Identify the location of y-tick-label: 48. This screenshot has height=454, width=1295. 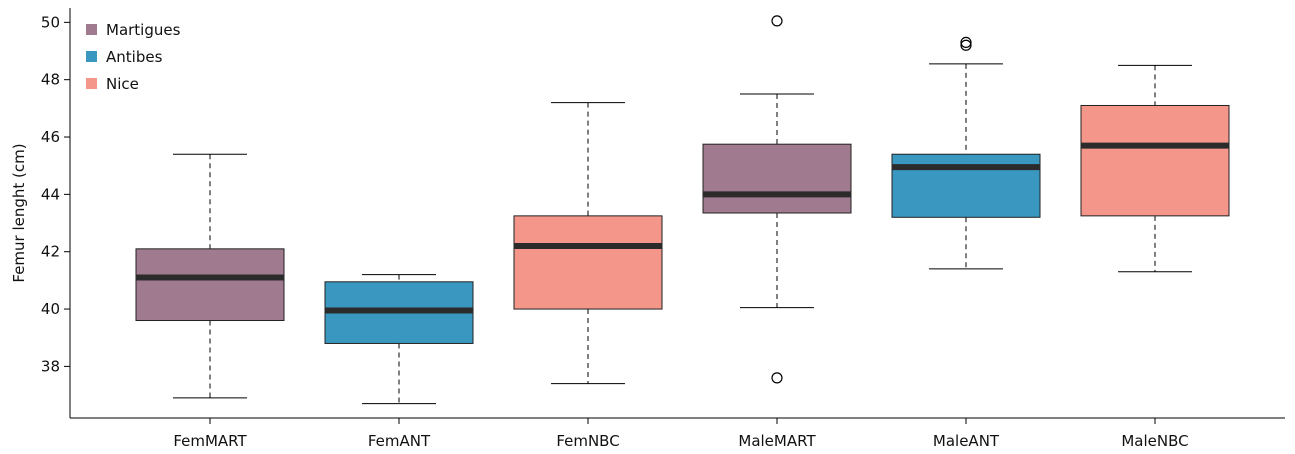
(50, 80).